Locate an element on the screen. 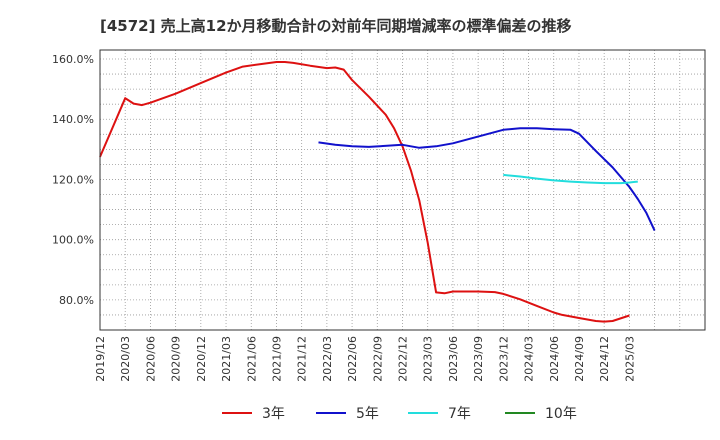  x-tick-label: 2019/12 is located at coordinates (100, 359).